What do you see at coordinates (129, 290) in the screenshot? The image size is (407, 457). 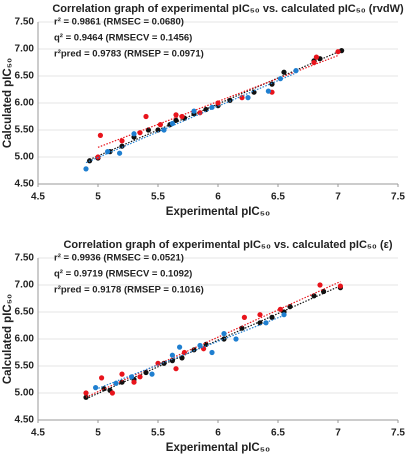 I see `annotation: r²pred = 0.9178 (RMSEP = 0.1016)` at bounding box center [129, 290].